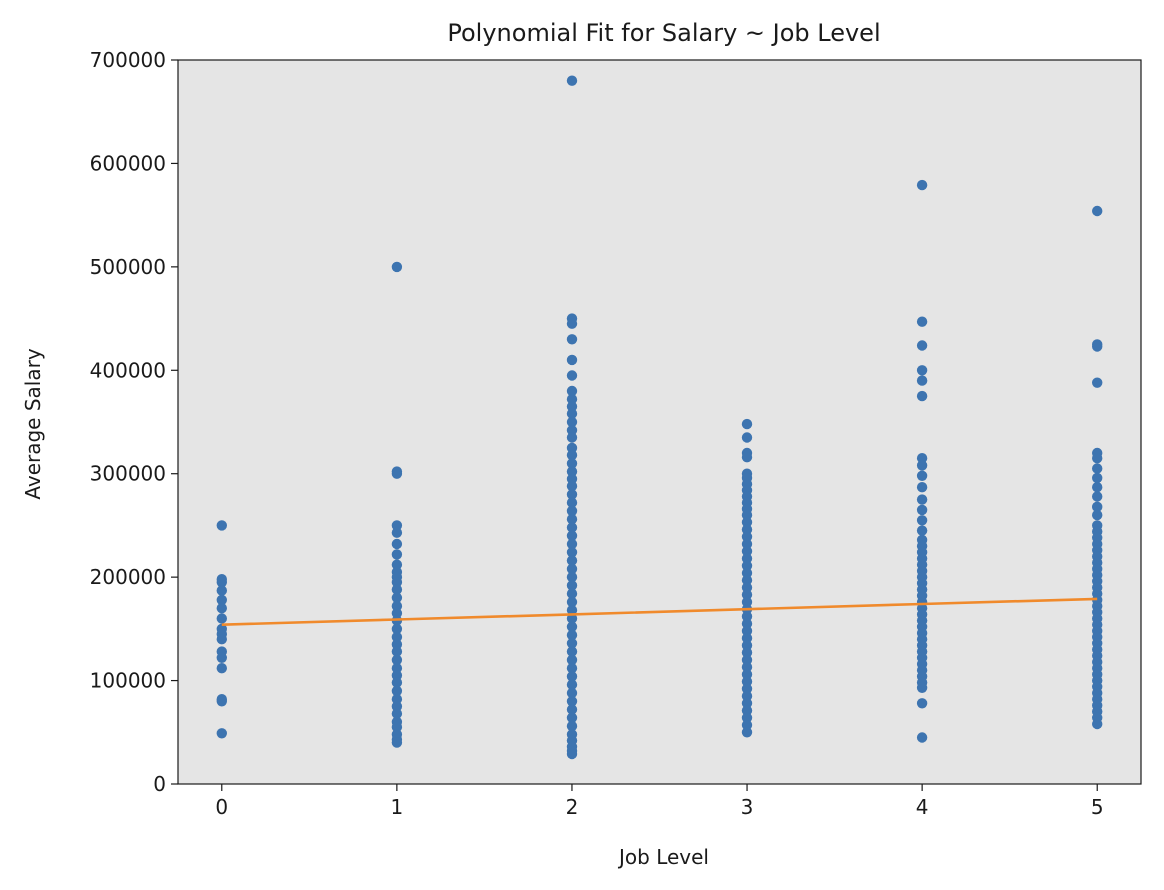 Image resolution: width=1164 pixels, height=890 pixels. I want to click on x-tick-label: 0, so click(221, 807).